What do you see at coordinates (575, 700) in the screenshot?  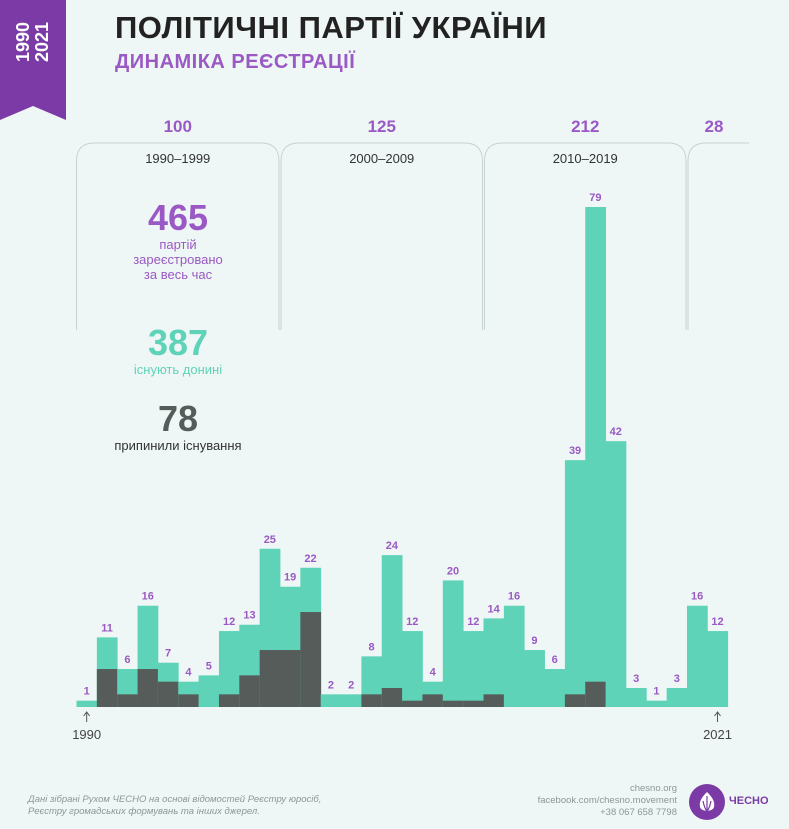 I see `bar-closed-2014` at bounding box center [575, 700].